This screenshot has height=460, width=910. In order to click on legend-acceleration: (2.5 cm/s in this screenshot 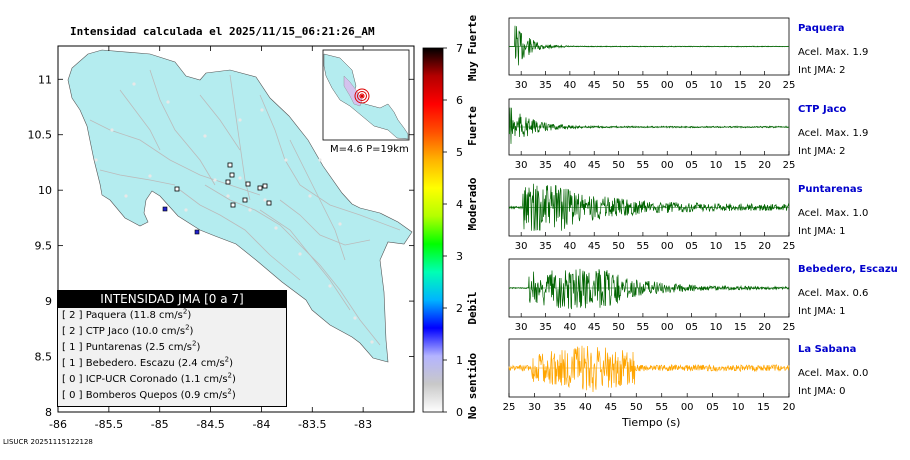, I will do `click(169, 347)`.